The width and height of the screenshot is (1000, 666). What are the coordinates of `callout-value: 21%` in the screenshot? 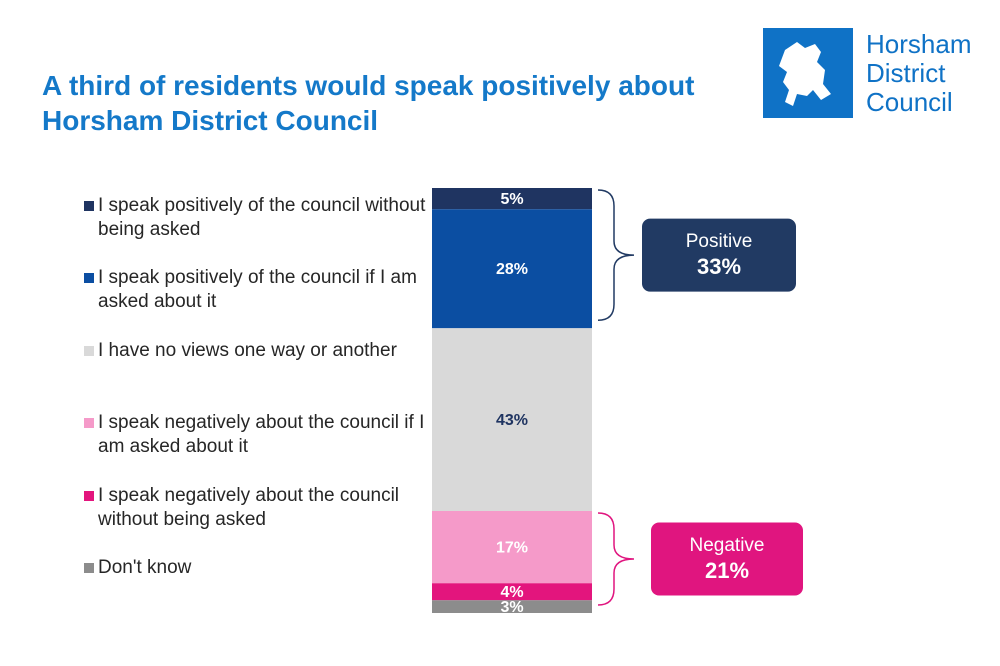 It's located at (727, 570).